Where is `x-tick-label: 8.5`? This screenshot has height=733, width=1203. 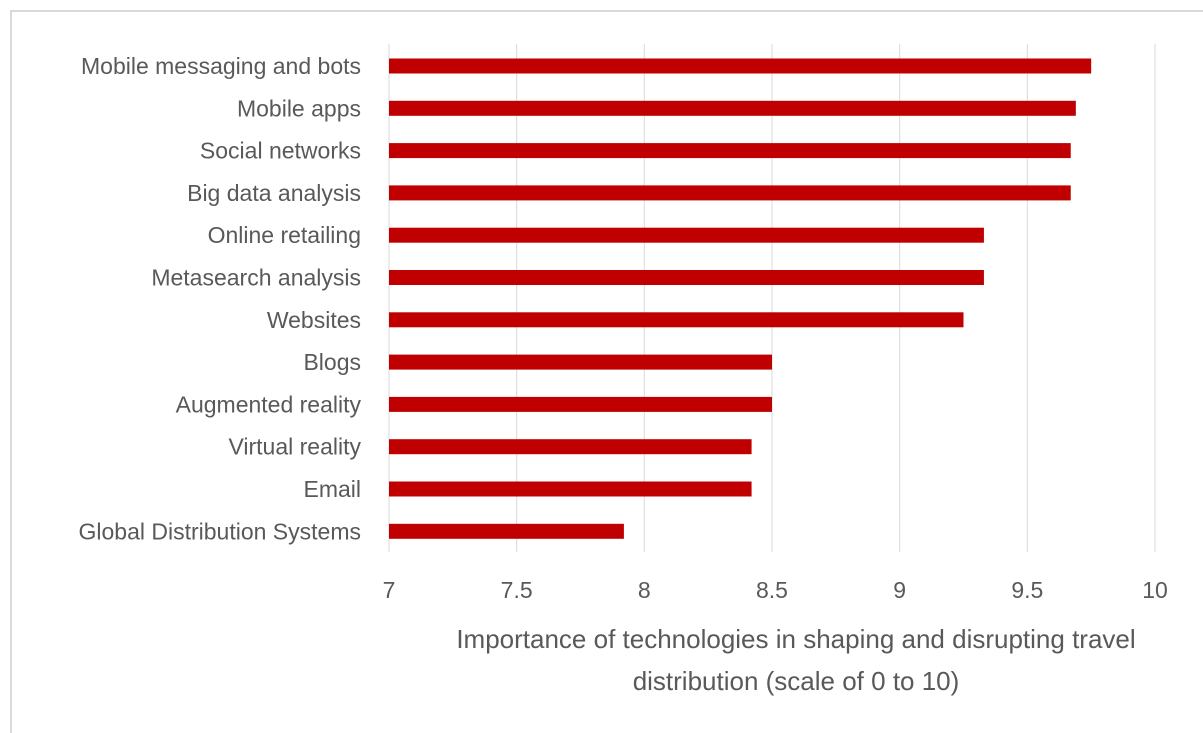
x-tick-label: 8.5 is located at coordinates (772, 590).